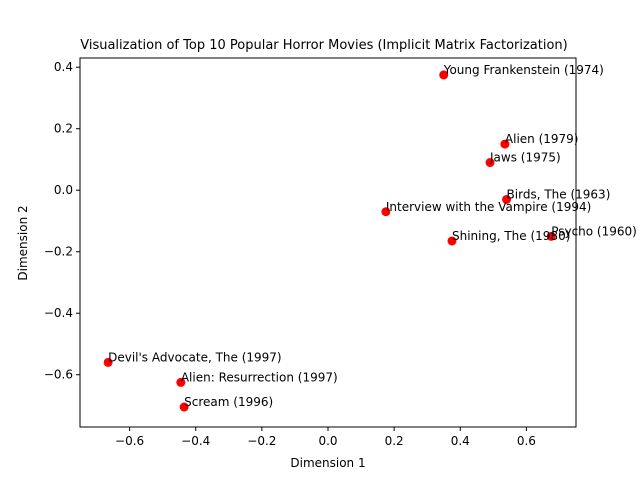 The width and height of the screenshot is (640, 480). I want to click on point-label: Devil's Advocate, The (1997), so click(195, 357).